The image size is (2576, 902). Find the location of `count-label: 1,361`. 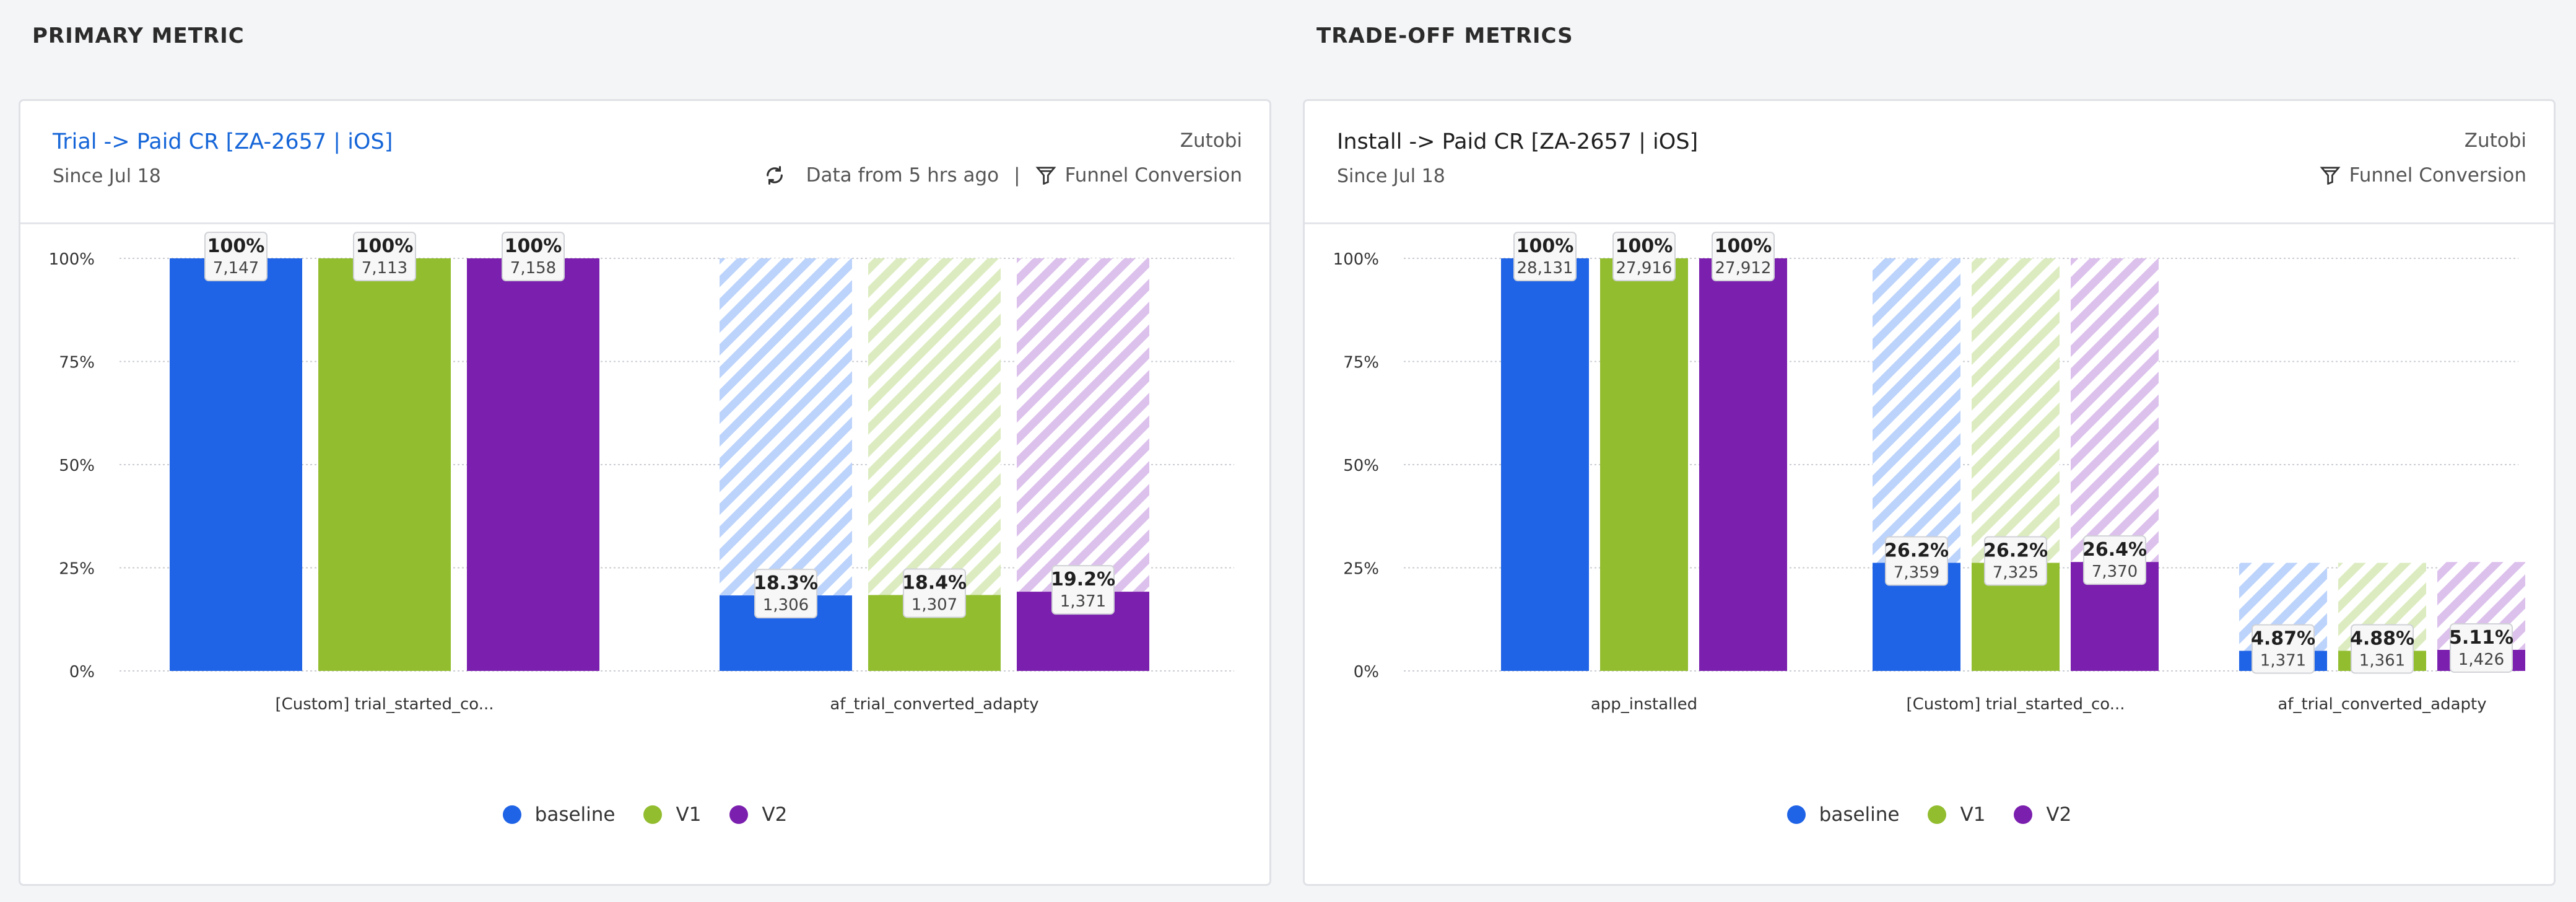

count-label: 1,361 is located at coordinates (2382, 661).